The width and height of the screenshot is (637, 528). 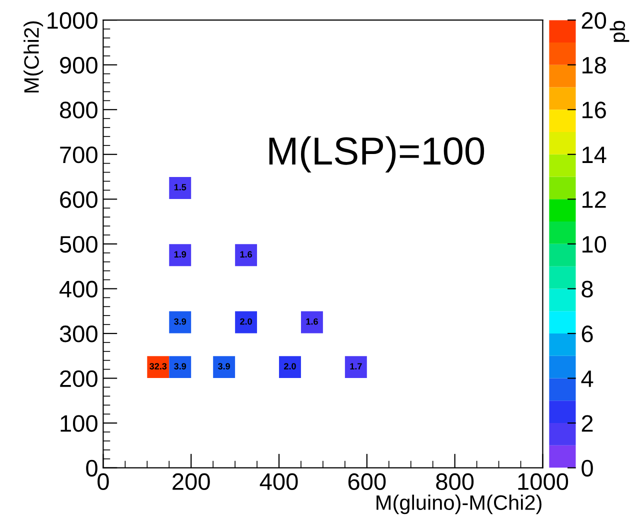 I want to click on y-tick-label: 500, so click(x=79, y=244).